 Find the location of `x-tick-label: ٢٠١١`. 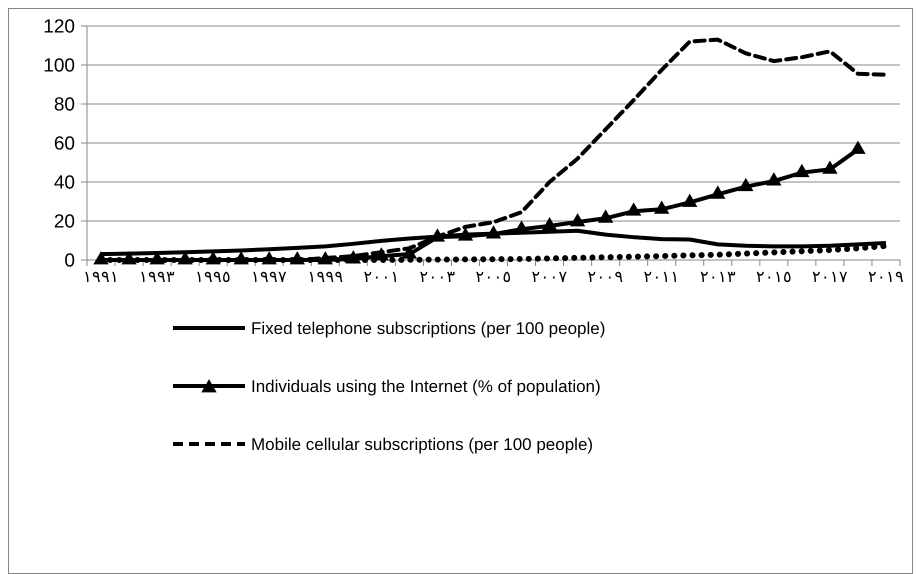

x-tick-label: ٢٠١١ is located at coordinates (662, 277).